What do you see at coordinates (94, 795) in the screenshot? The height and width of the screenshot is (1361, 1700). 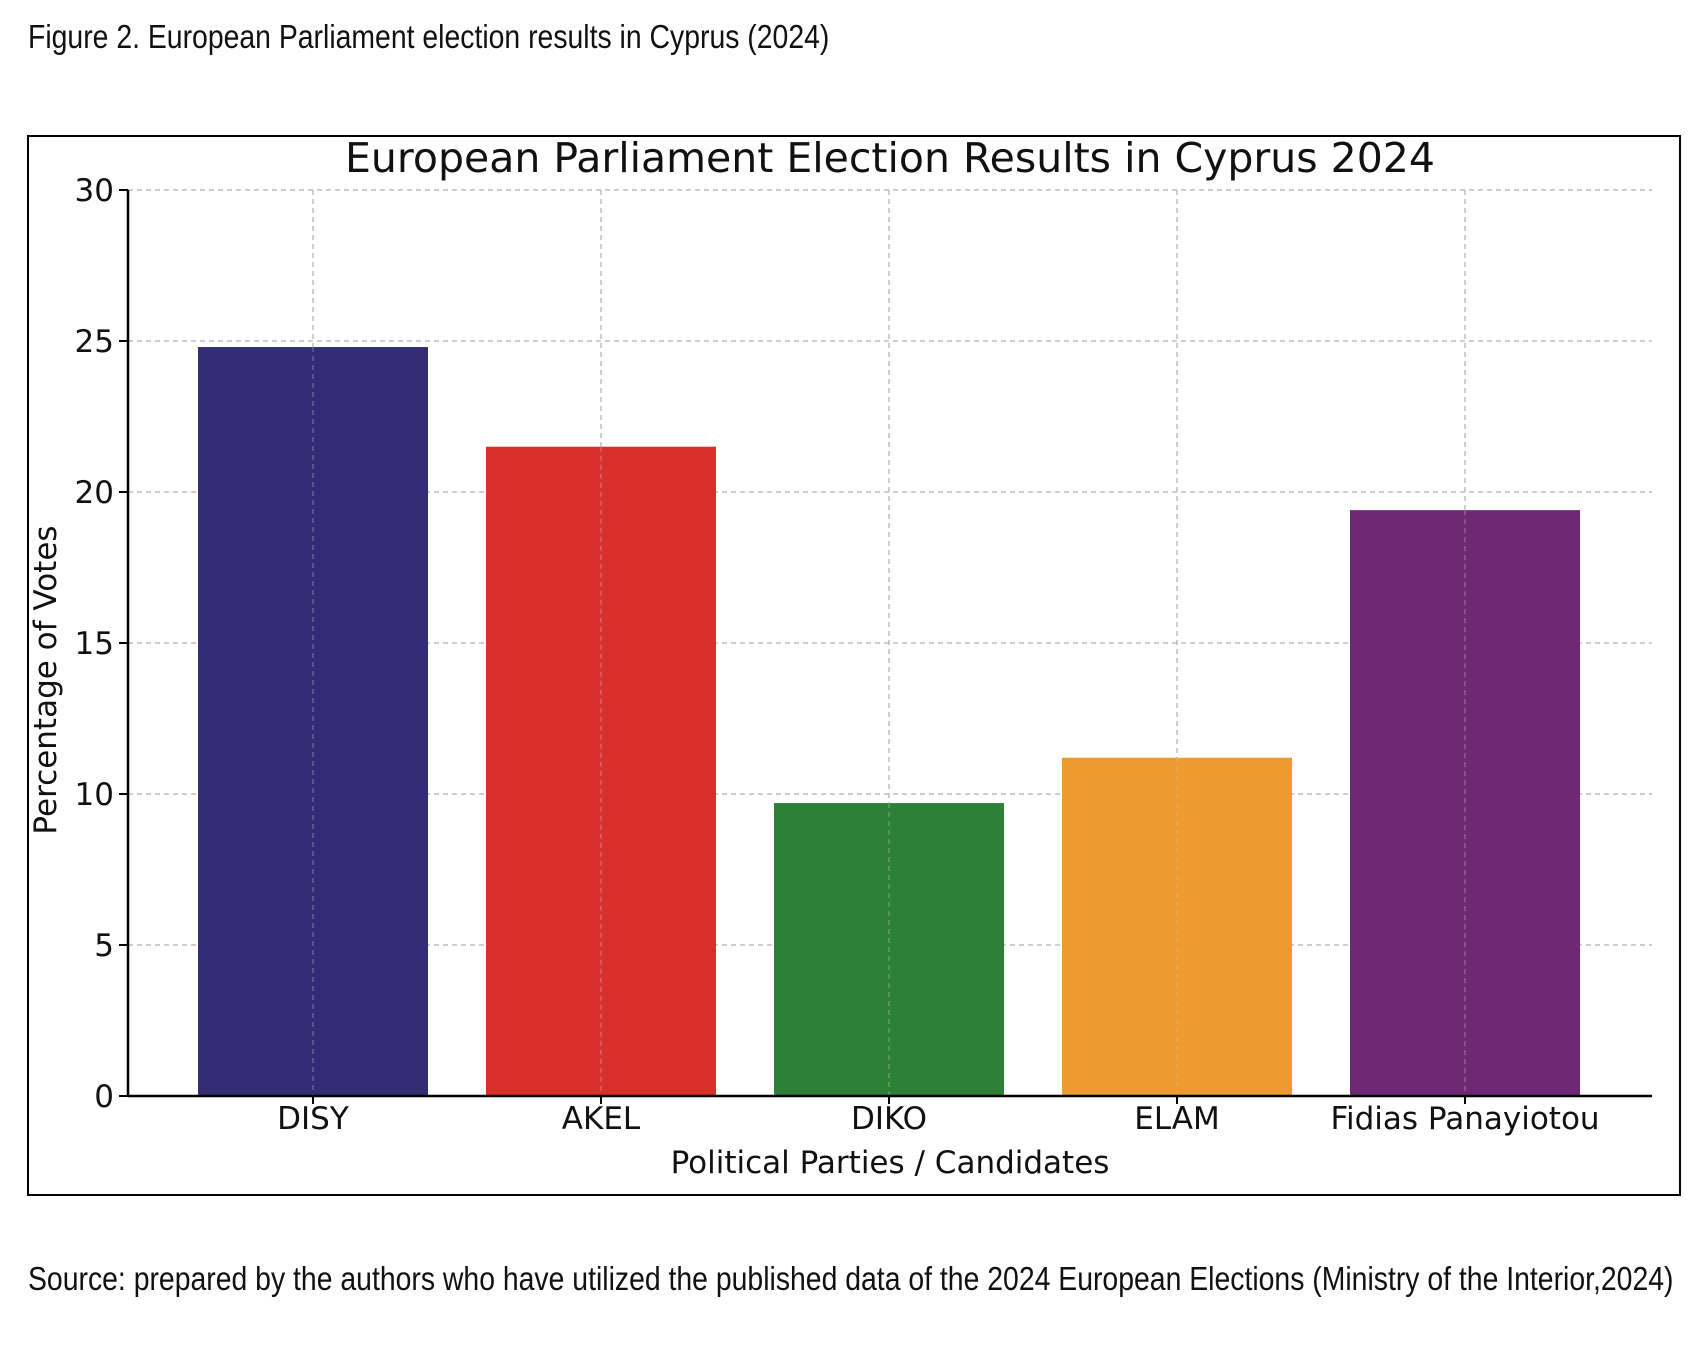 I see `y-tick-label: 10` at bounding box center [94, 795].